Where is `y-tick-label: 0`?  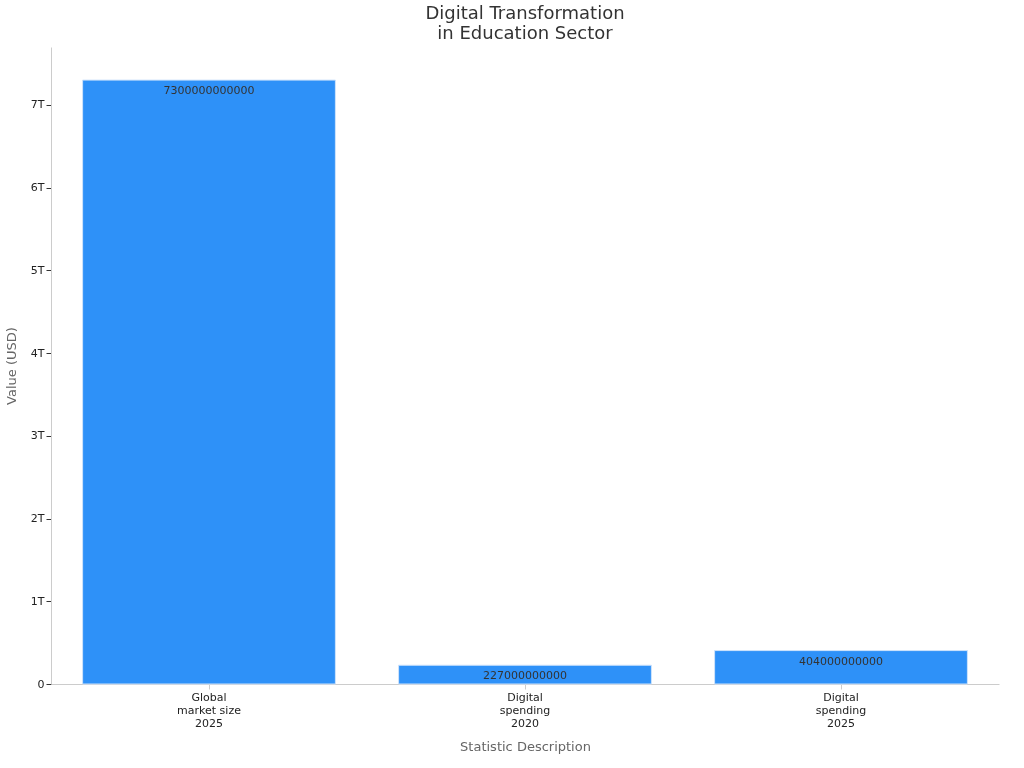
y-tick-label: 0 is located at coordinates (41, 684).